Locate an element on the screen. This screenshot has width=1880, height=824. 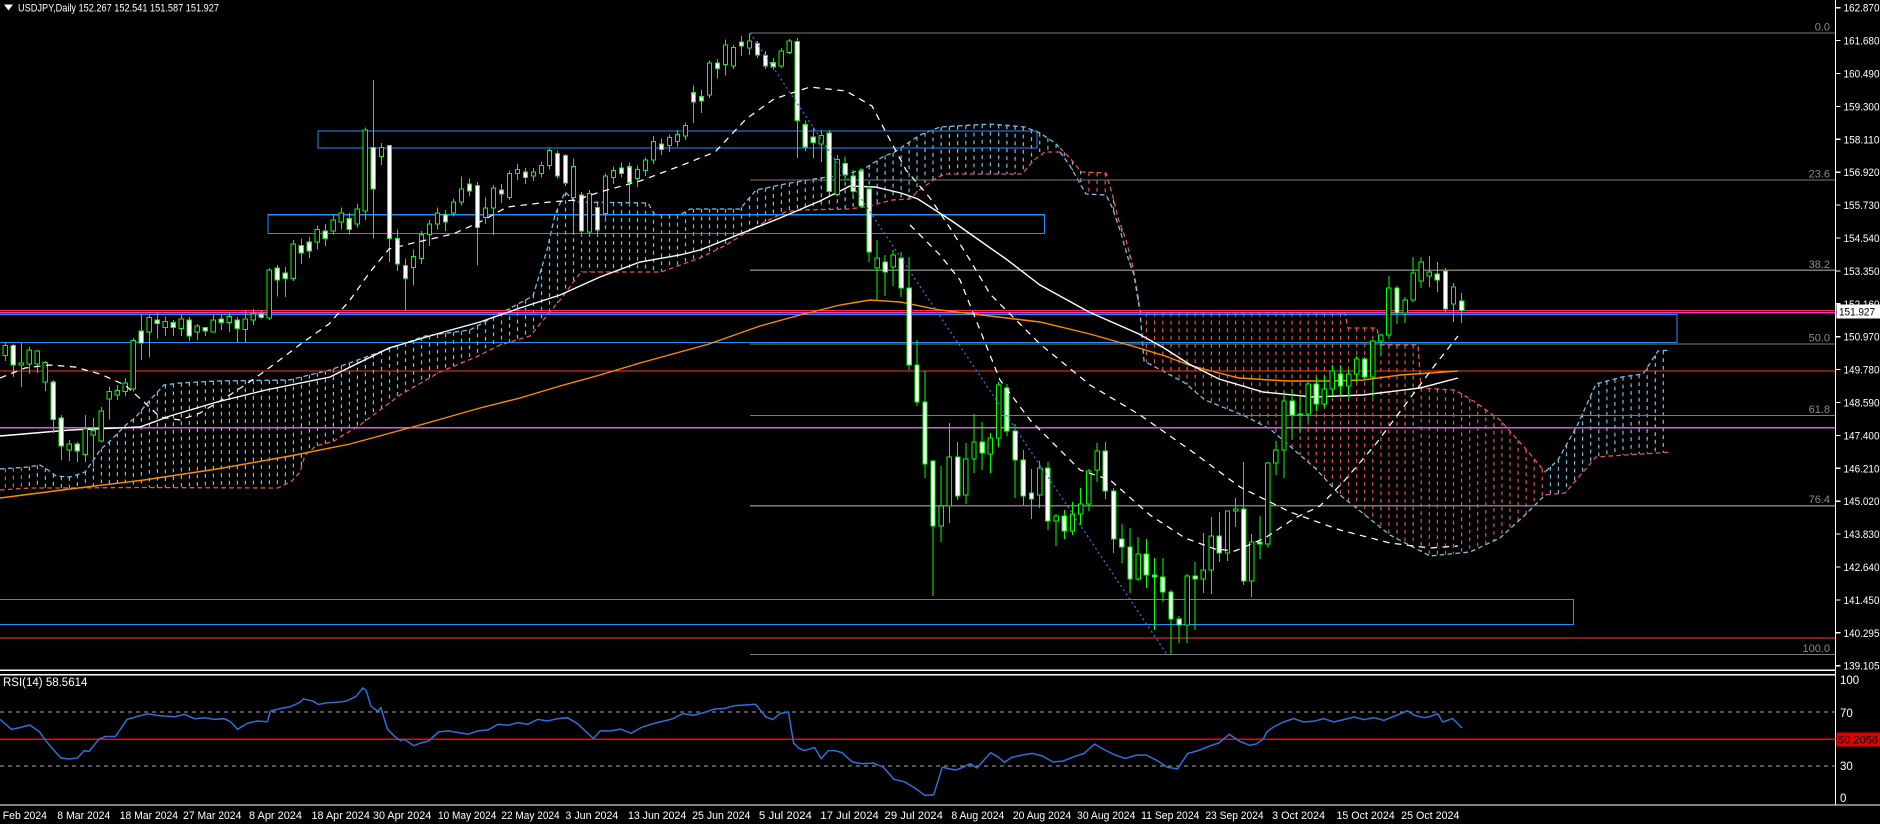
svg-text: 30 is located at coordinates (1846, 767).